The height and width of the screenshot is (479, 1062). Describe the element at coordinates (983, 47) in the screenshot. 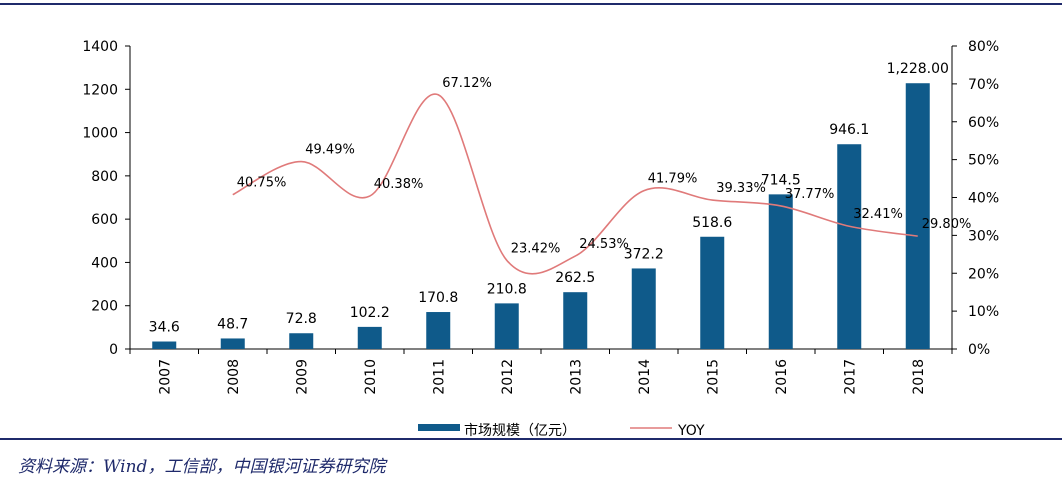

I see `right-axis-tick-label: 80%` at that location.